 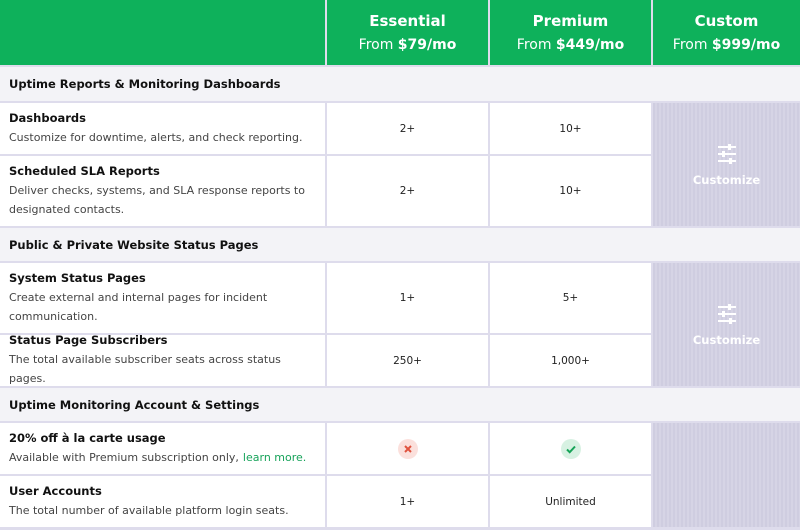 I want to click on value-cell: Unlimited, so click(x=570, y=501).